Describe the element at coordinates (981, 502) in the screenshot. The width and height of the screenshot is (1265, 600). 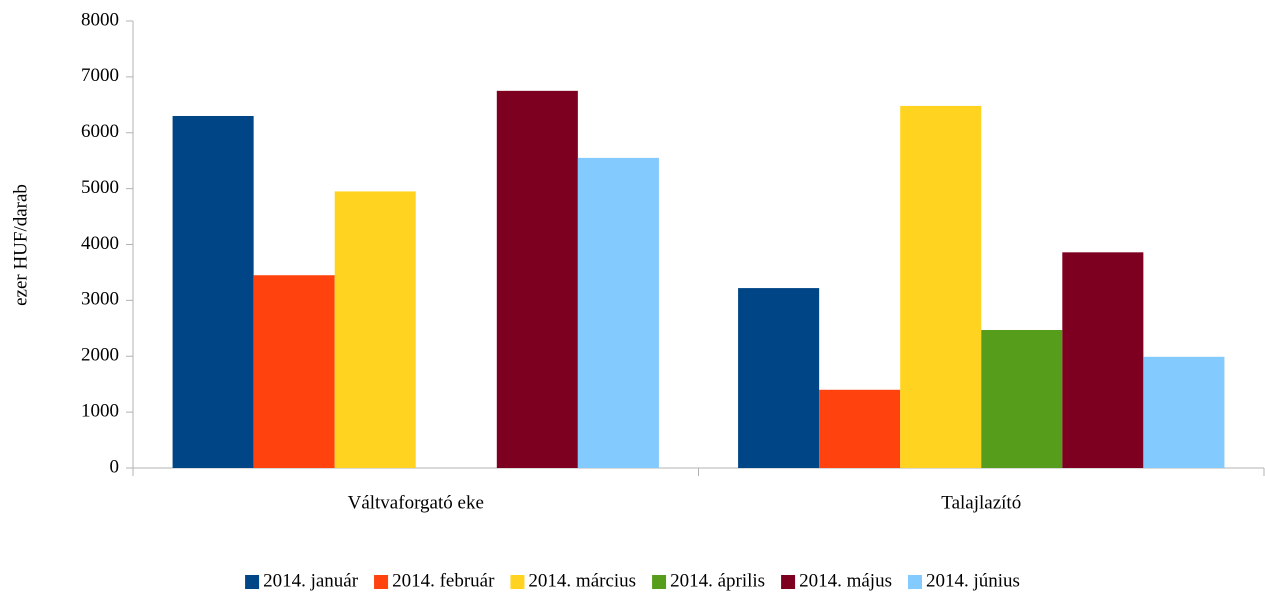
I see `x-tick-label: Talajlazító` at that location.